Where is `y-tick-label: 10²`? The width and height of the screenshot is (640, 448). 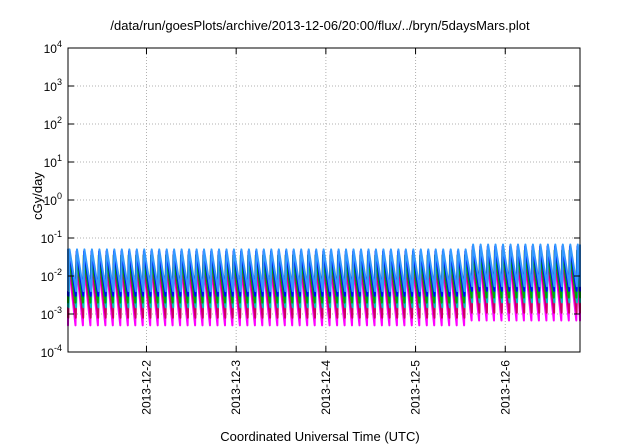
y-tick-label: 10² is located at coordinates (53, 123).